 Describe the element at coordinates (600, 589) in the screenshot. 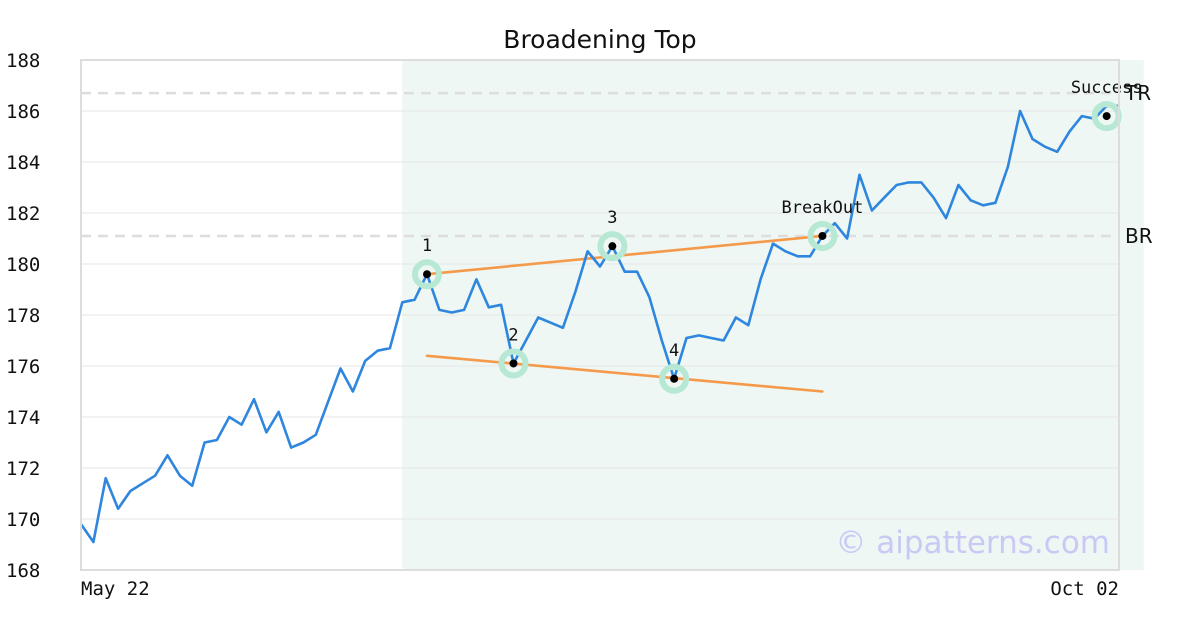

I see `x-axis-ticks: May 22 Oct 02` at that location.